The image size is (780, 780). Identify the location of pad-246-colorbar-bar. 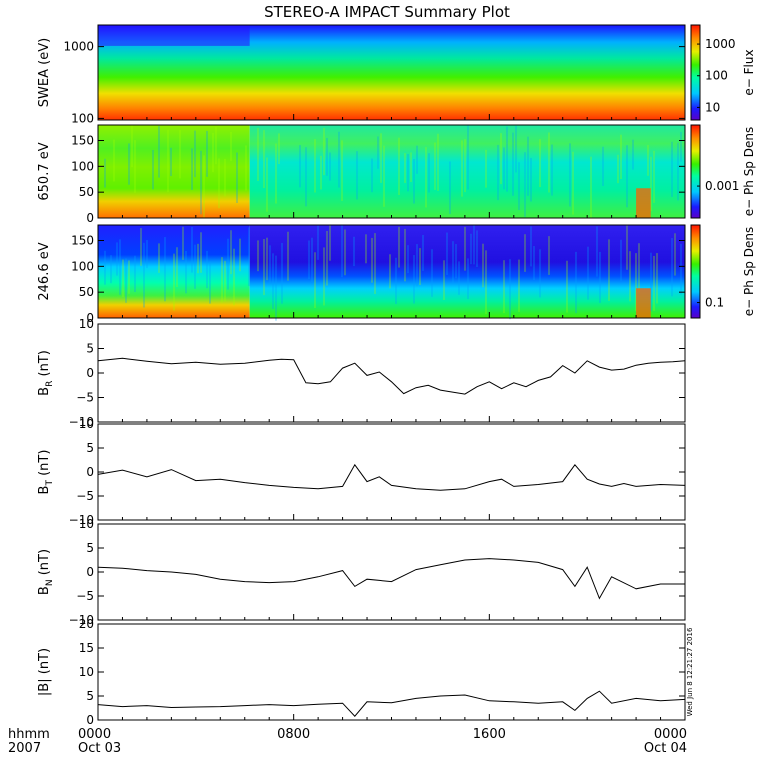
(695, 271).